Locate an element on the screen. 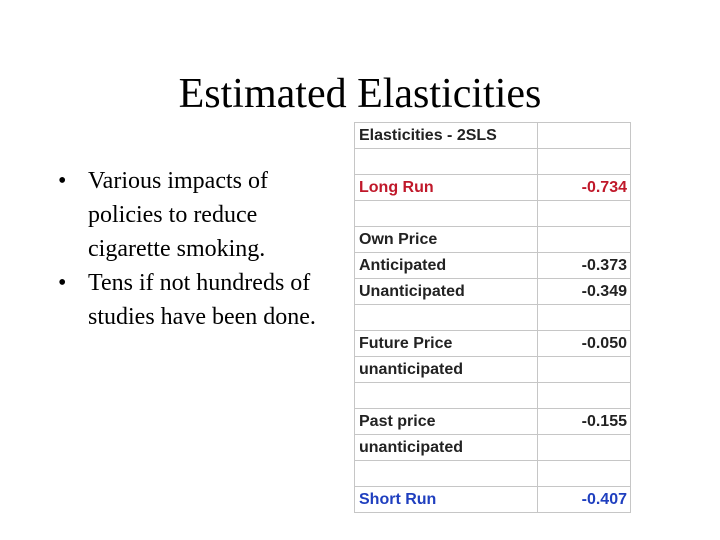 The width and height of the screenshot is (720, 540). table-row: Own Price is located at coordinates (492, 239).